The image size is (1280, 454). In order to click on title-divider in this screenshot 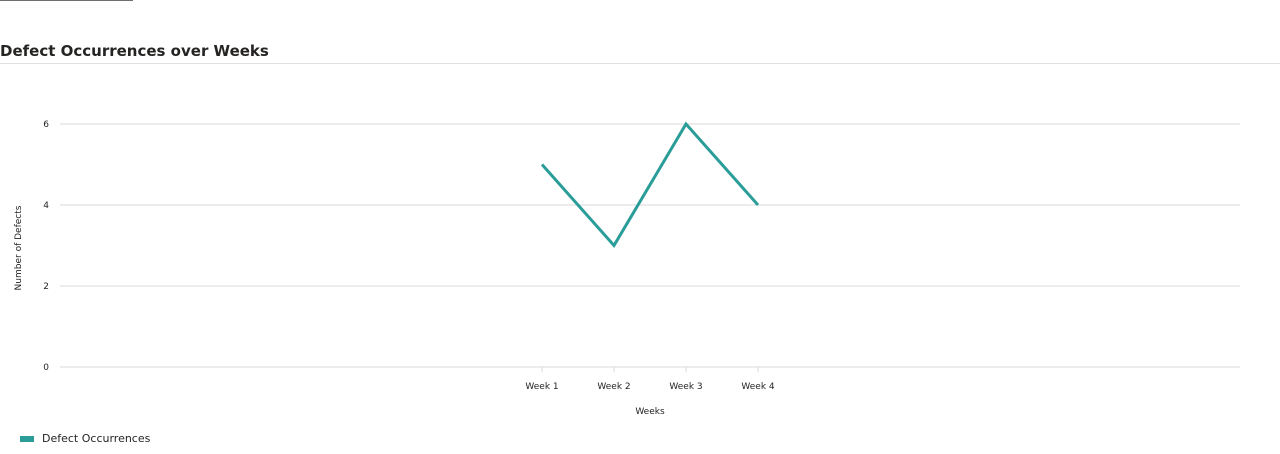, I will do `click(640, 63)`.